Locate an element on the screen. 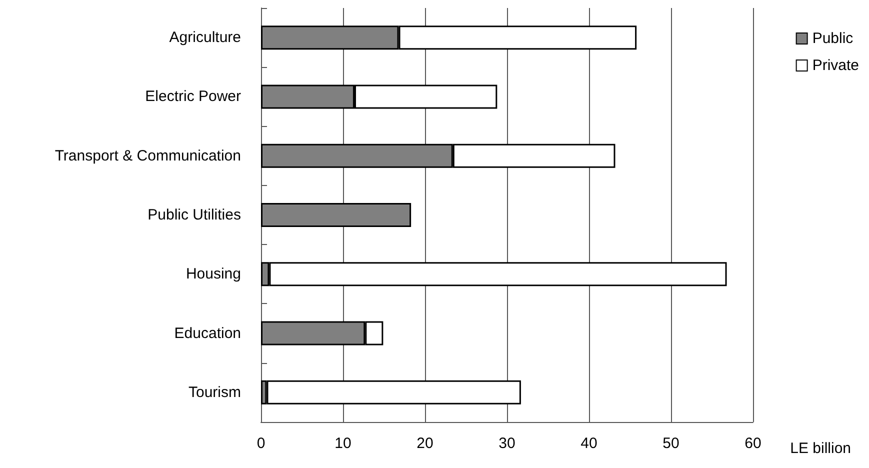 The width and height of the screenshot is (869, 468). y-tick-label: Tourism is located at coordinates (214, 392).